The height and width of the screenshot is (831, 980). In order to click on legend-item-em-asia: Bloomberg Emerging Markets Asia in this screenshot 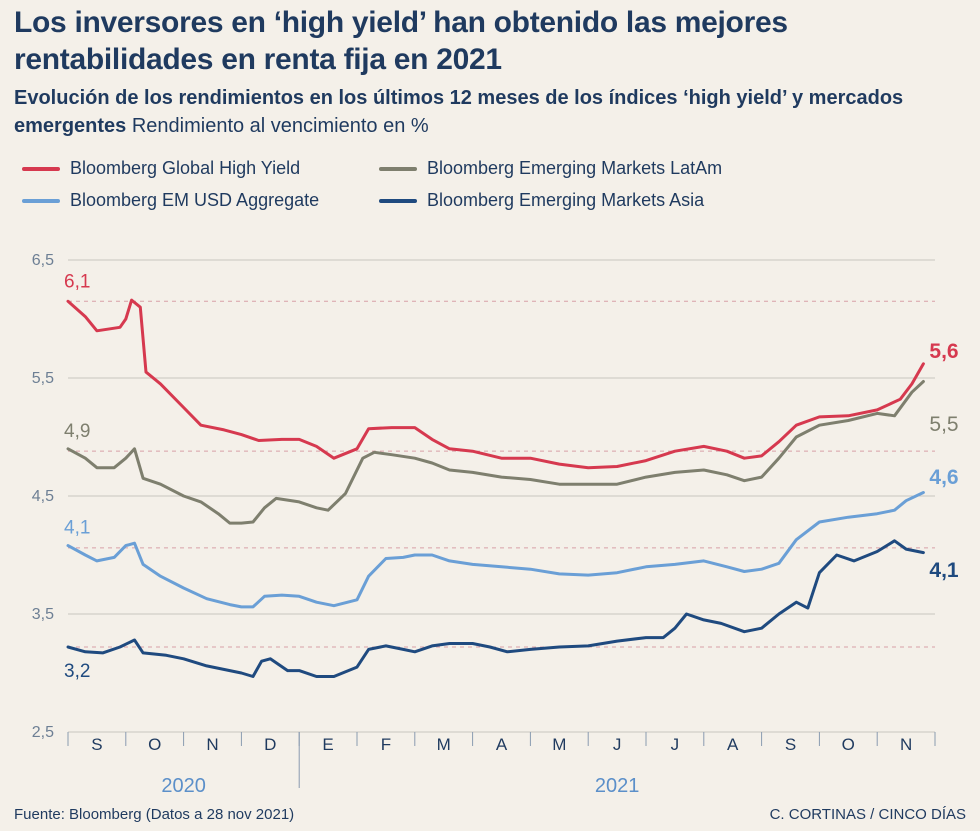, I will do `click(541, 200)`.